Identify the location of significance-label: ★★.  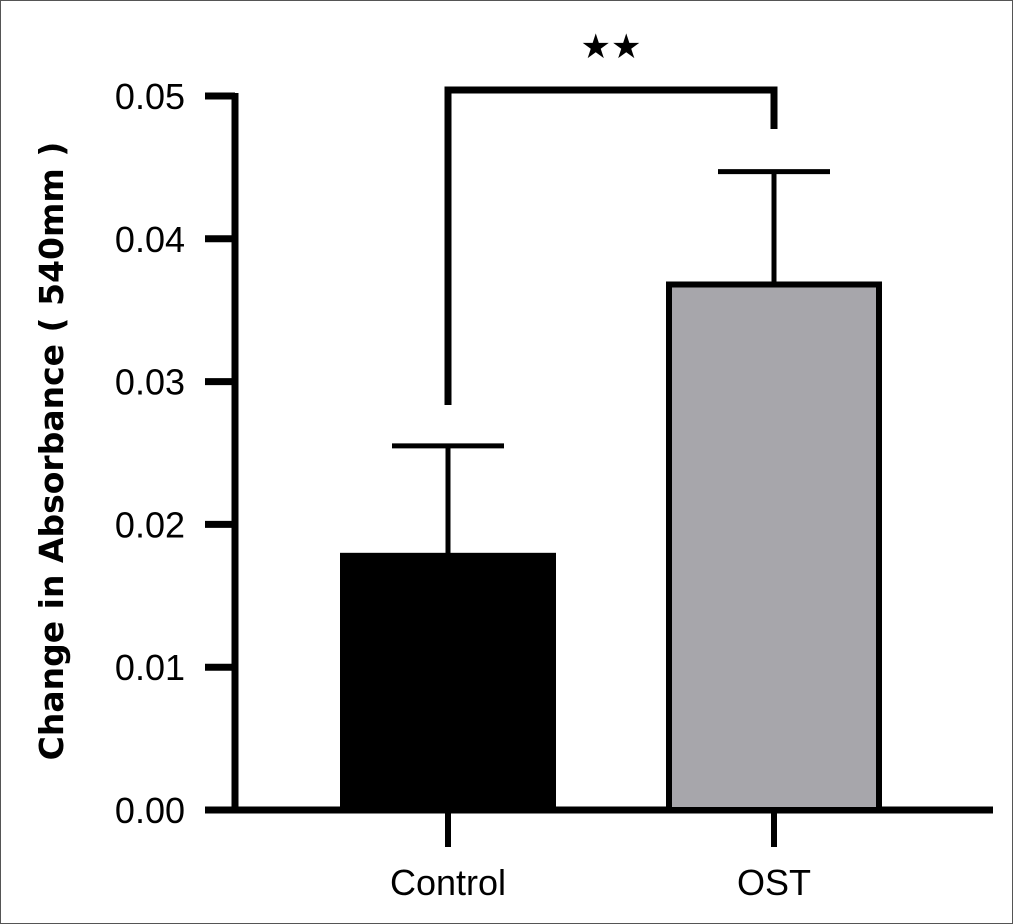
(611, 47).